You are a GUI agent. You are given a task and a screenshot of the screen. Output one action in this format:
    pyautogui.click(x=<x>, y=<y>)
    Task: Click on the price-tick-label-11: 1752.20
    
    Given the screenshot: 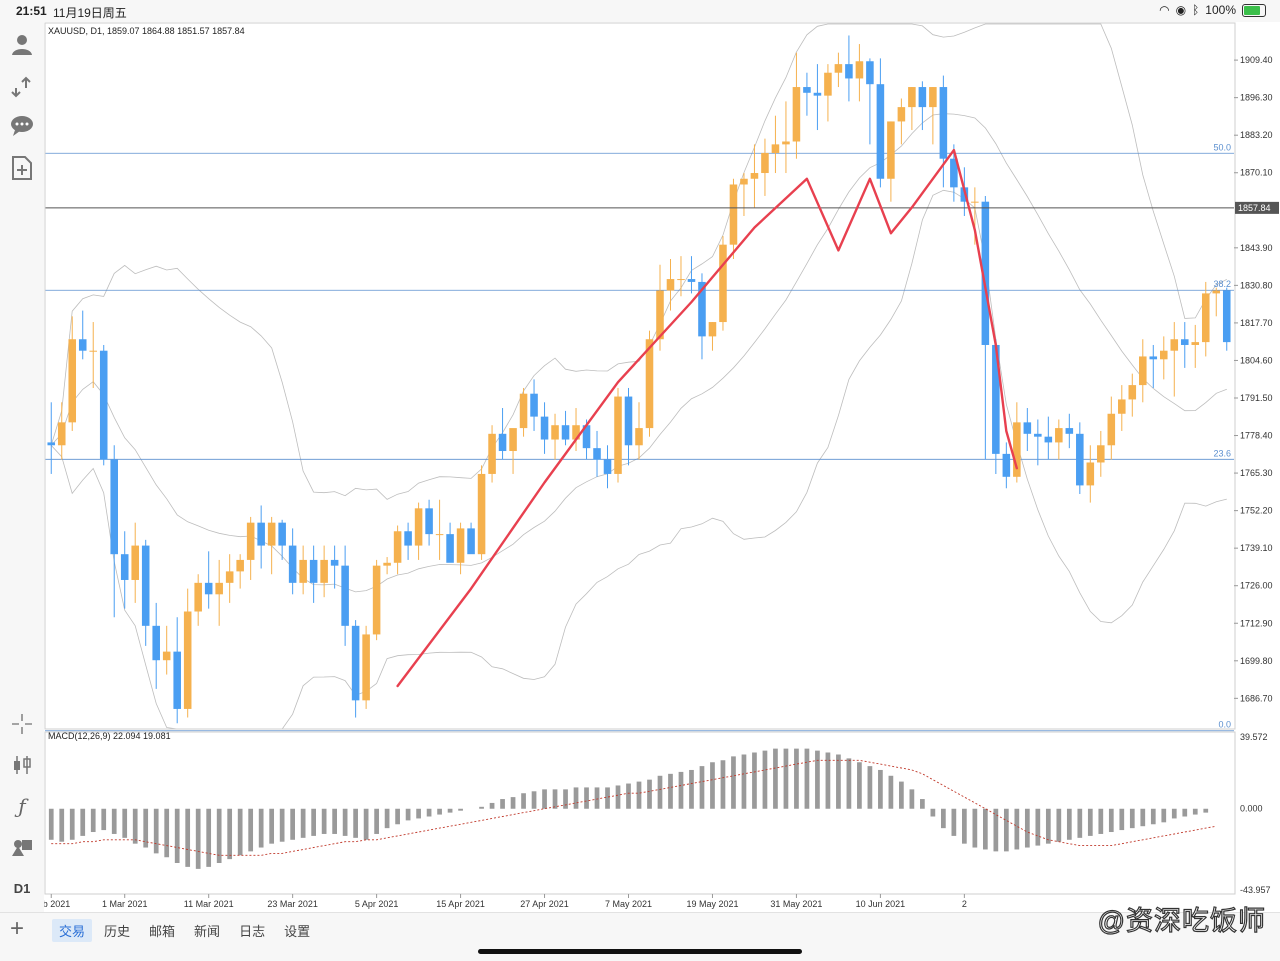 What is the action you would take?
    pyautogui.click(x=1256, y=511)
    